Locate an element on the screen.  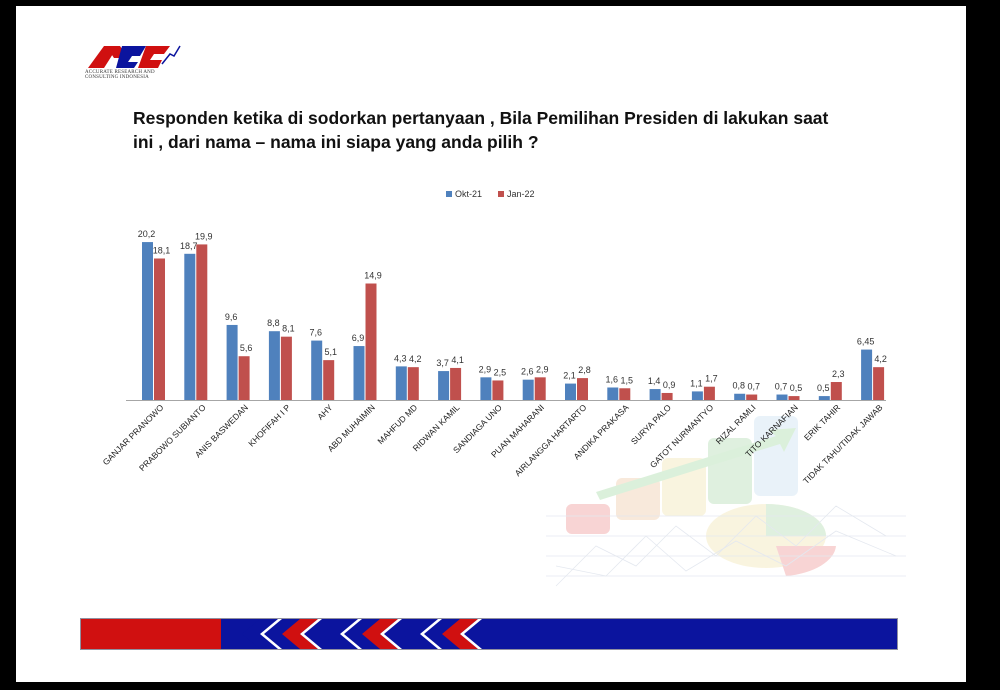
value-label: 2,6 is located at coordinates (527, 372).